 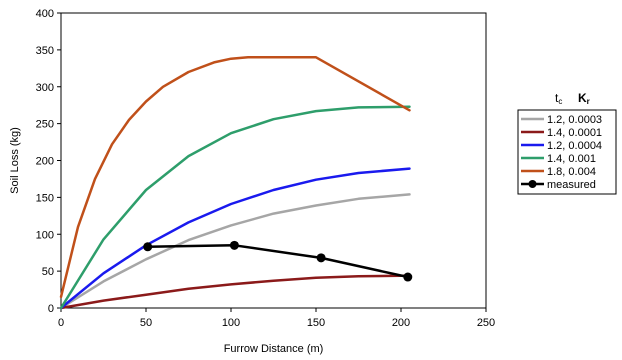 What do you see at coordinates (45, 51) in the screenshot?
I see `y-tick-label: 350` at bounding box center [45, 51].